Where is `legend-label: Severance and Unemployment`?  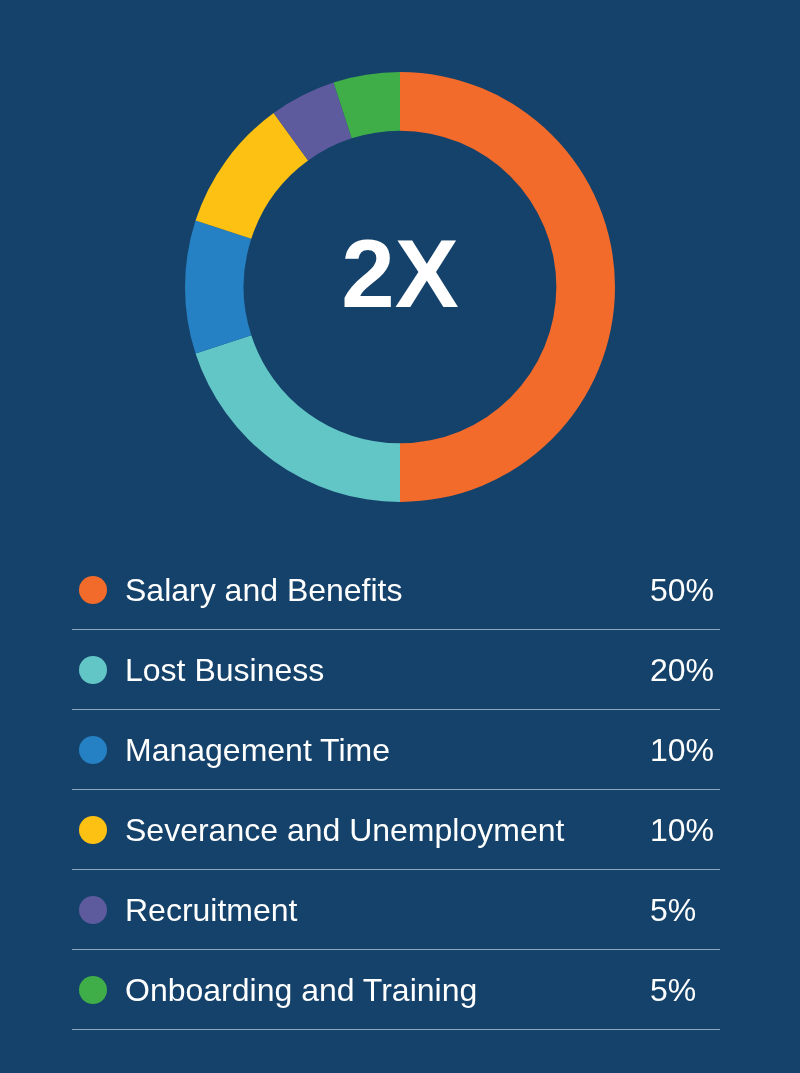
legend-label: Severance and Unemployment is located at coordinates (345, 830).